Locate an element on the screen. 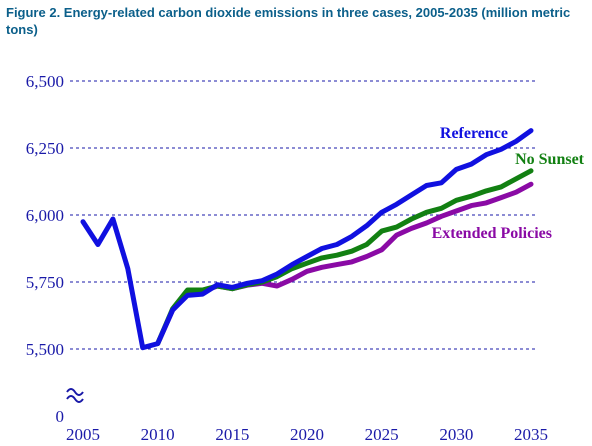 This screenshot has height=446, width=592. series-label-extended-policies: Extended Policies is located at coordinates (492, 233).